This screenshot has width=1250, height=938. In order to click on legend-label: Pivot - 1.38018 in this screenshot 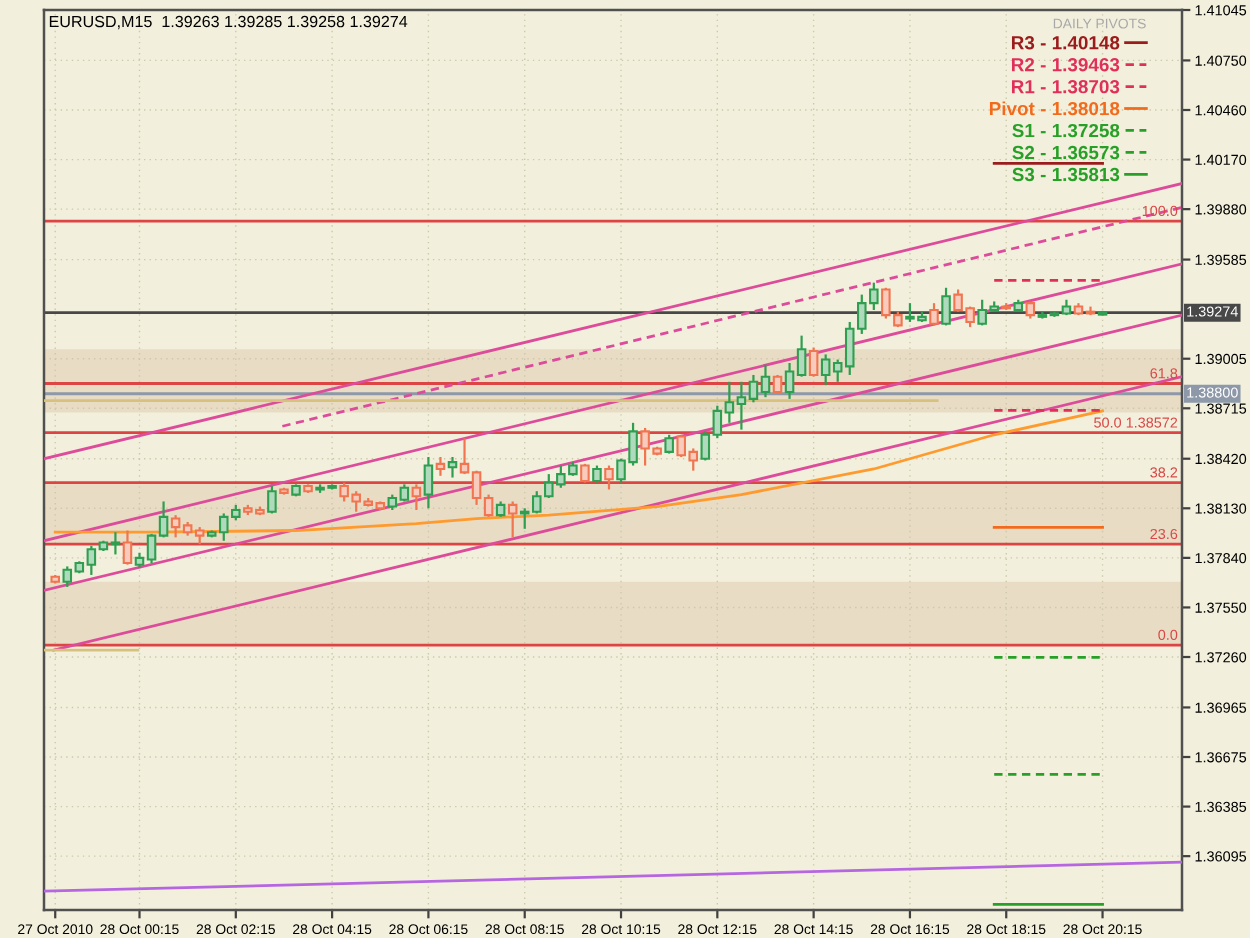, I will do `click(1054, 108)`.